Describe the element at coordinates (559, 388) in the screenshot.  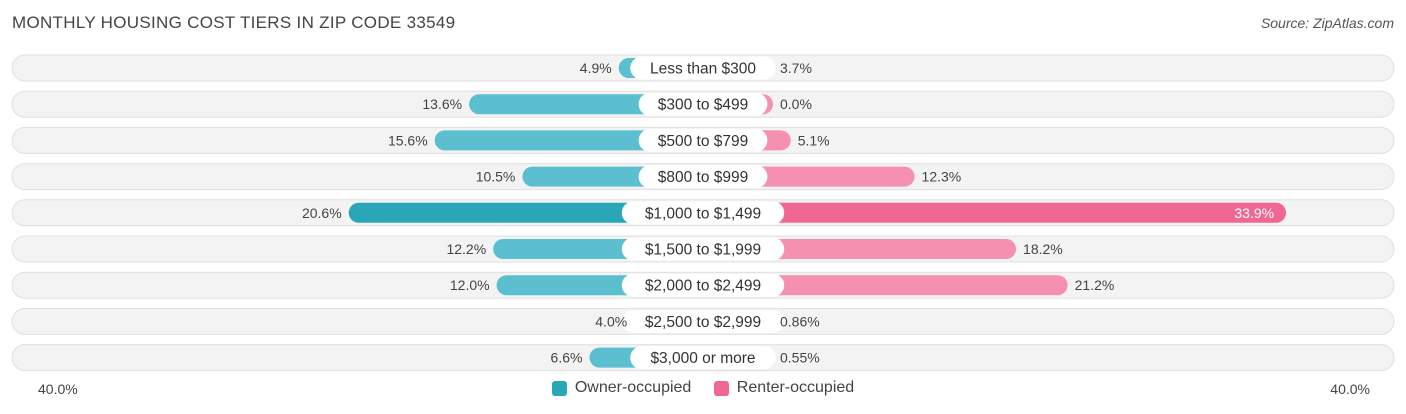
I see `legend-swatch-owner` at that location.